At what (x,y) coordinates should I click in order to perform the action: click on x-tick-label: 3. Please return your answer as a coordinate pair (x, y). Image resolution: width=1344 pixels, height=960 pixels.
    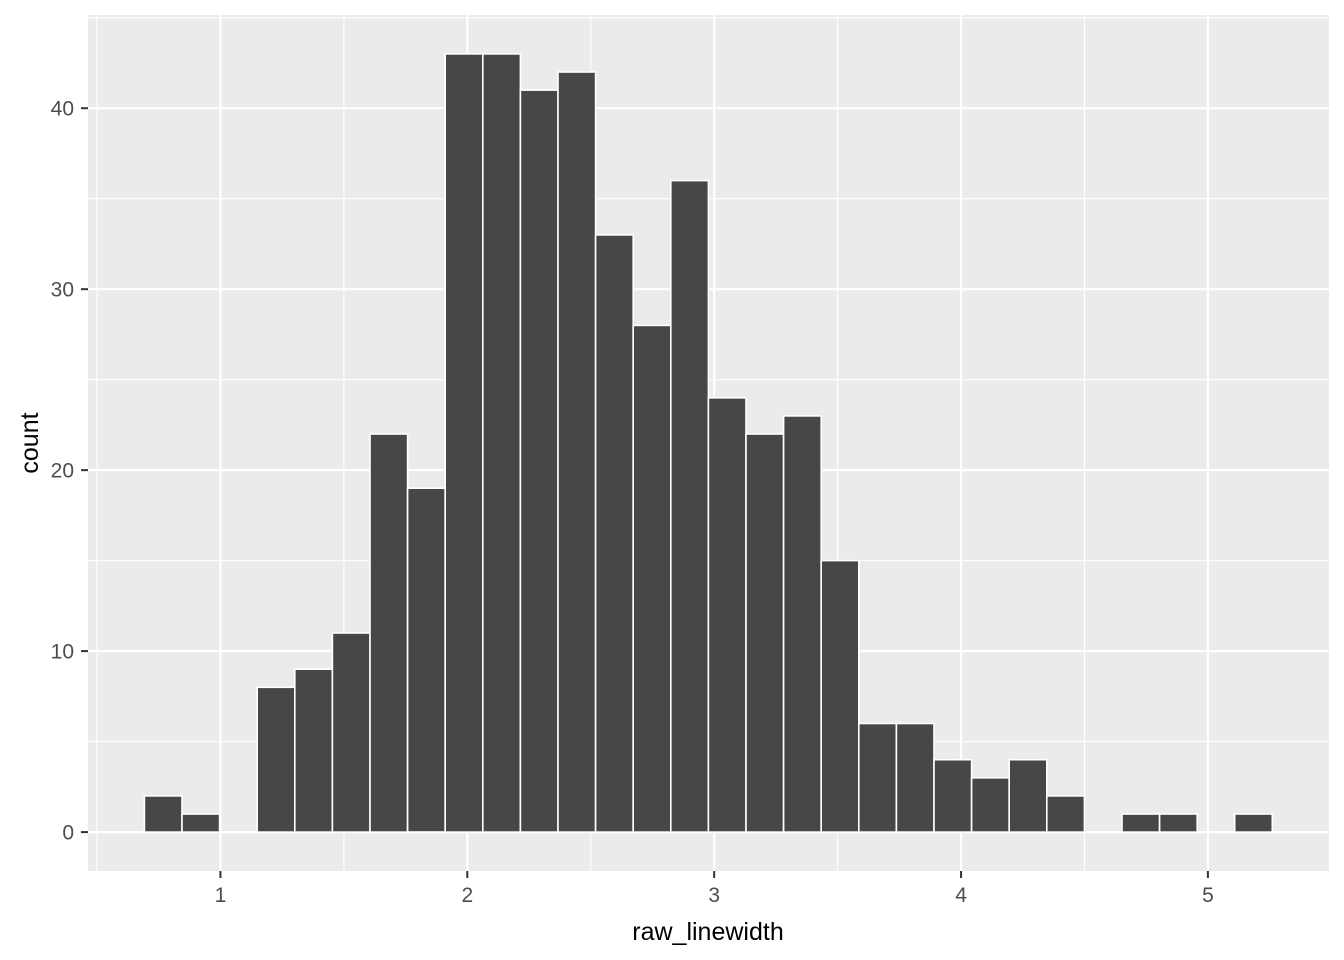
    Looking at the image, I should click on (714, 895).